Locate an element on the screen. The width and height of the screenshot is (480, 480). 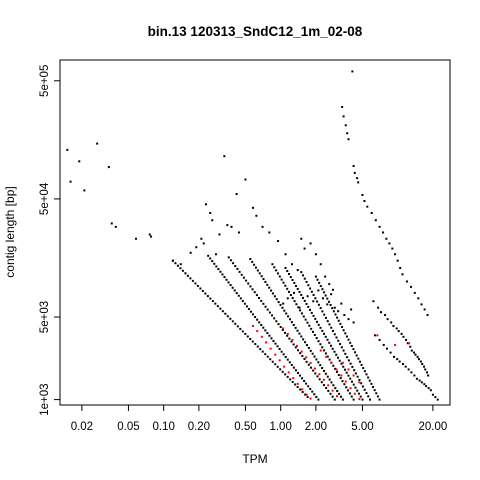
x-tick-label: 0.20 is located at coordinates (199, 427).